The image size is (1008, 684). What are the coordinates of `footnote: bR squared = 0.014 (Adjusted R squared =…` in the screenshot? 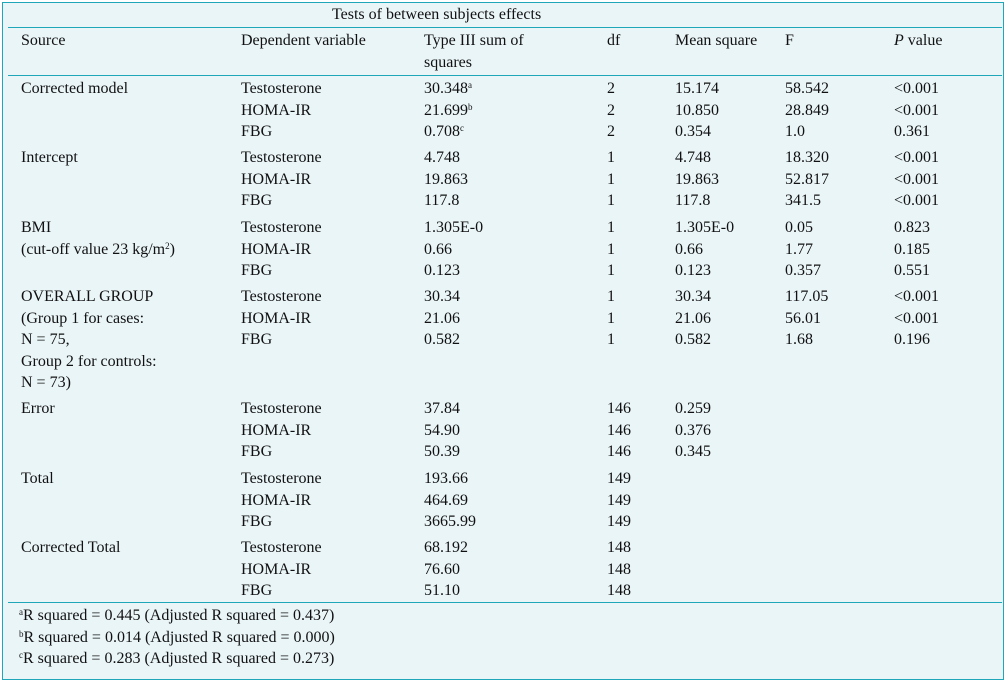 It's located at (177, 638).